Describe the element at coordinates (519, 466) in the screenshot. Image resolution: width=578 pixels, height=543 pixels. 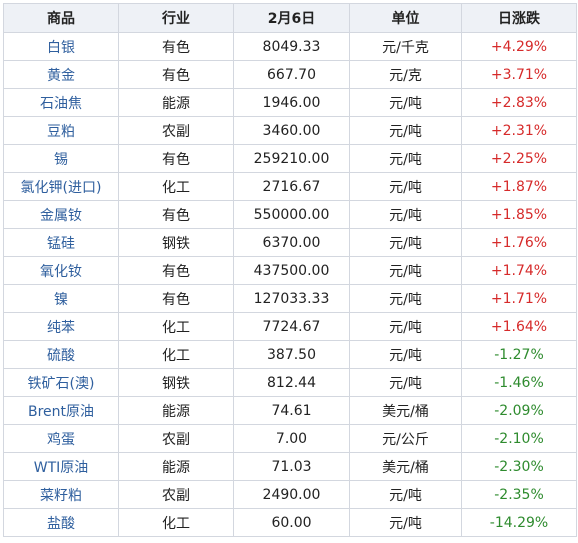
I see `daily-change-cell: -2.30%` at that location.